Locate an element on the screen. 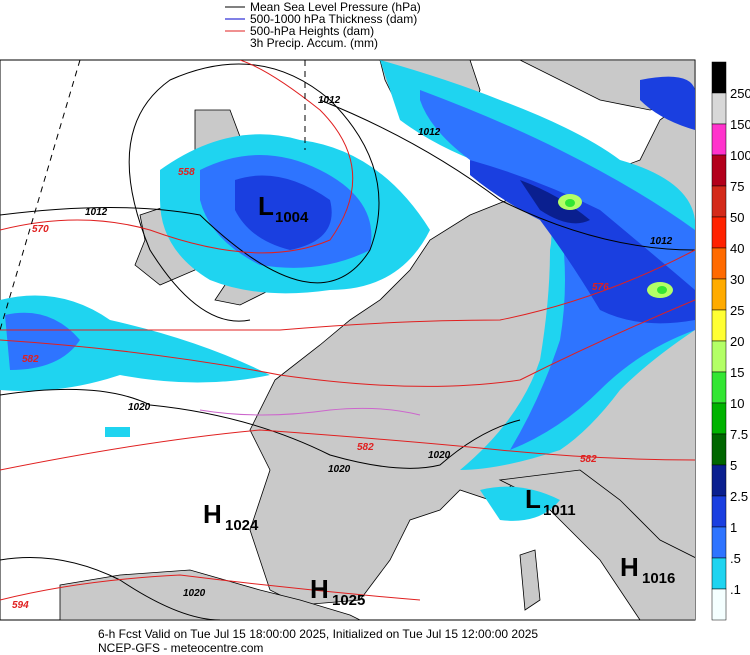  colorbar-label: .1 is located at coordinates (735, 589).